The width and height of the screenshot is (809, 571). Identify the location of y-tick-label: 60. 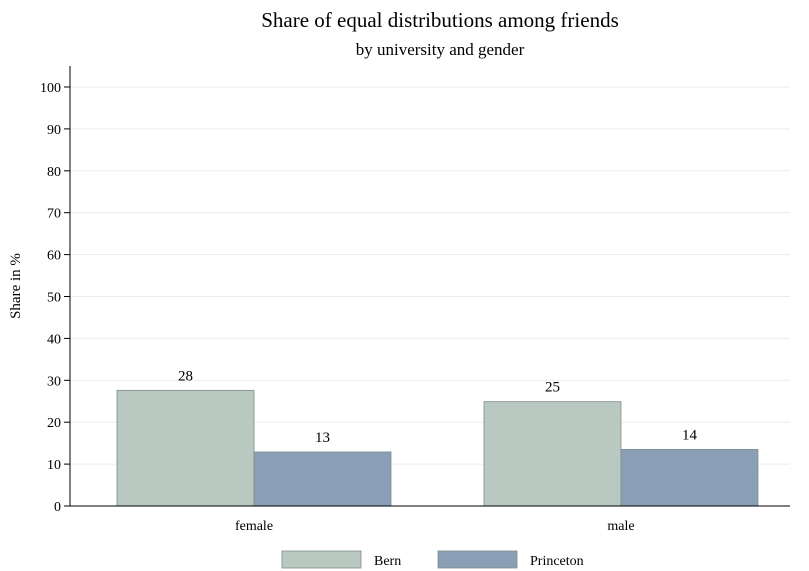
(54, 256).